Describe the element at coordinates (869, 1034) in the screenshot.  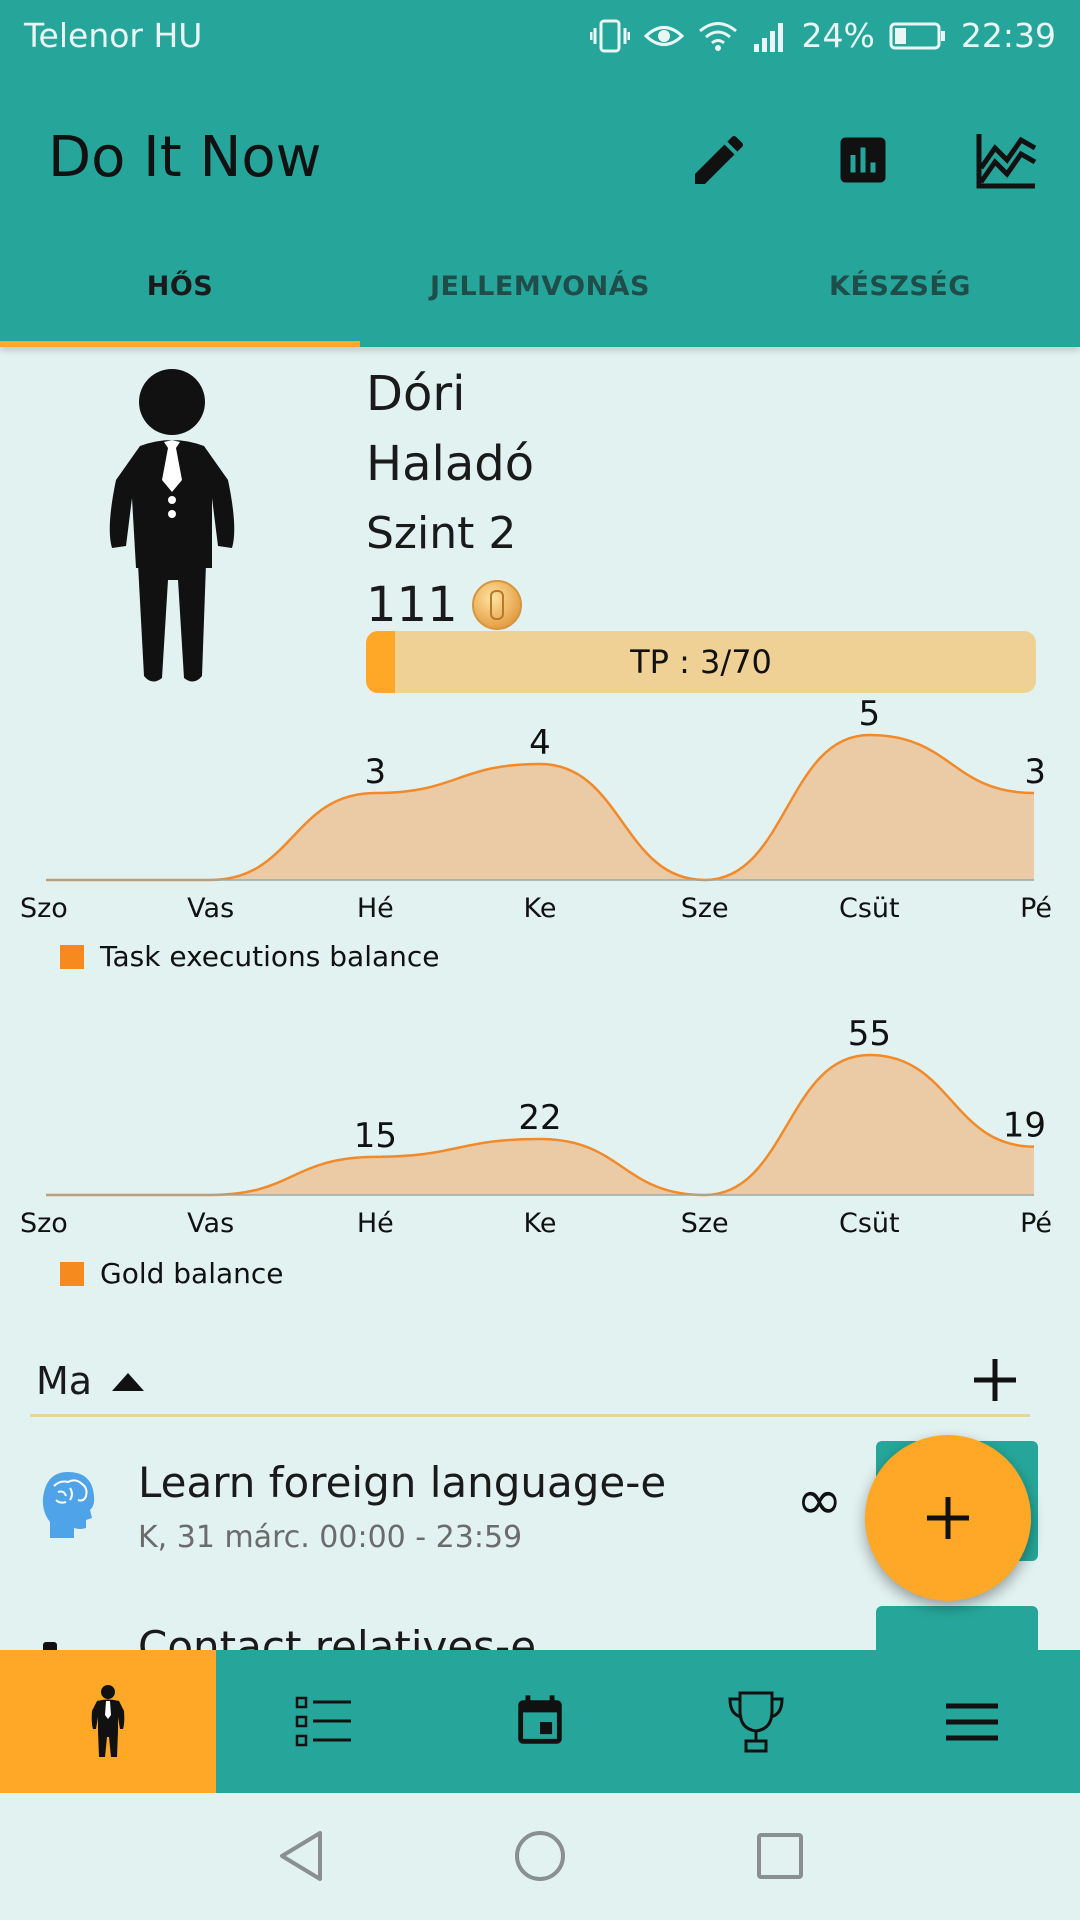
I see `chart-data-label: 55` at that location.